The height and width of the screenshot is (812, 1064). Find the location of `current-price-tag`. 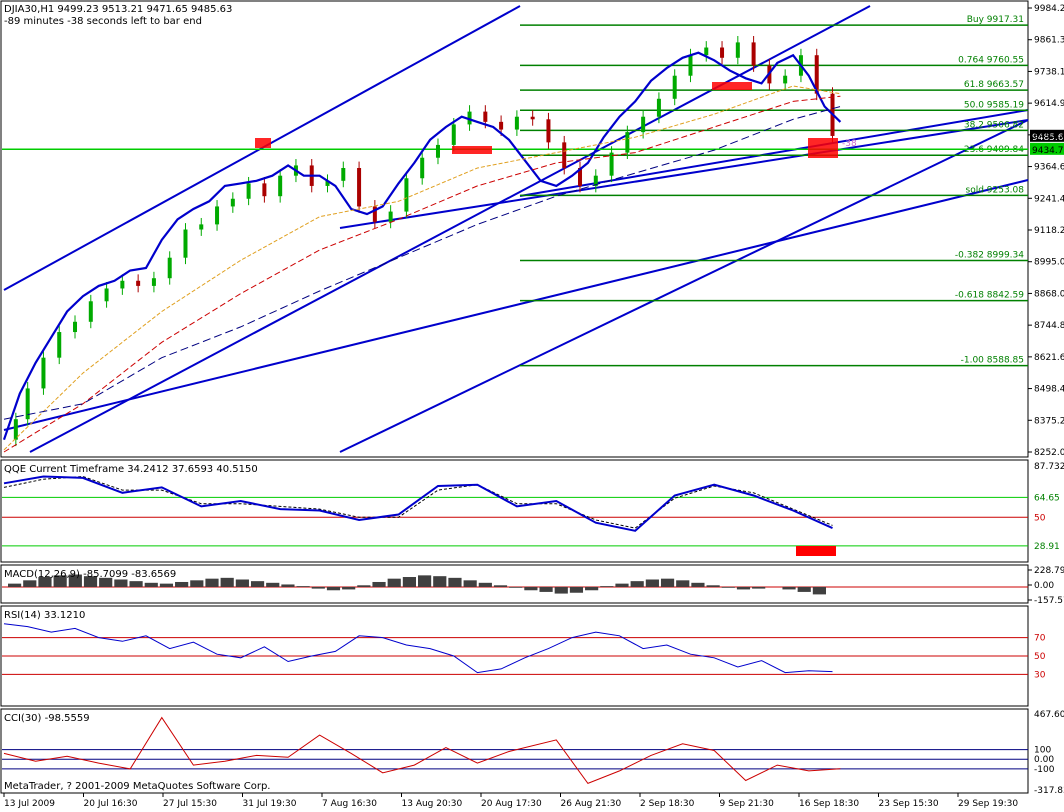

current-price-tag is located at coordinates (1047, 135).